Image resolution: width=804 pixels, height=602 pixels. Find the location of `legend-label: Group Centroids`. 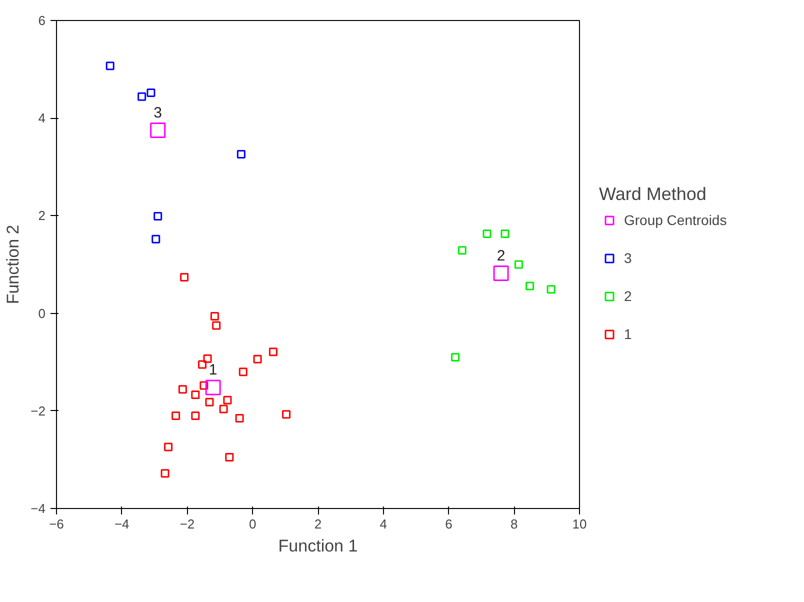

legend-label: Group Centroids is located at coordinates (675, 220).